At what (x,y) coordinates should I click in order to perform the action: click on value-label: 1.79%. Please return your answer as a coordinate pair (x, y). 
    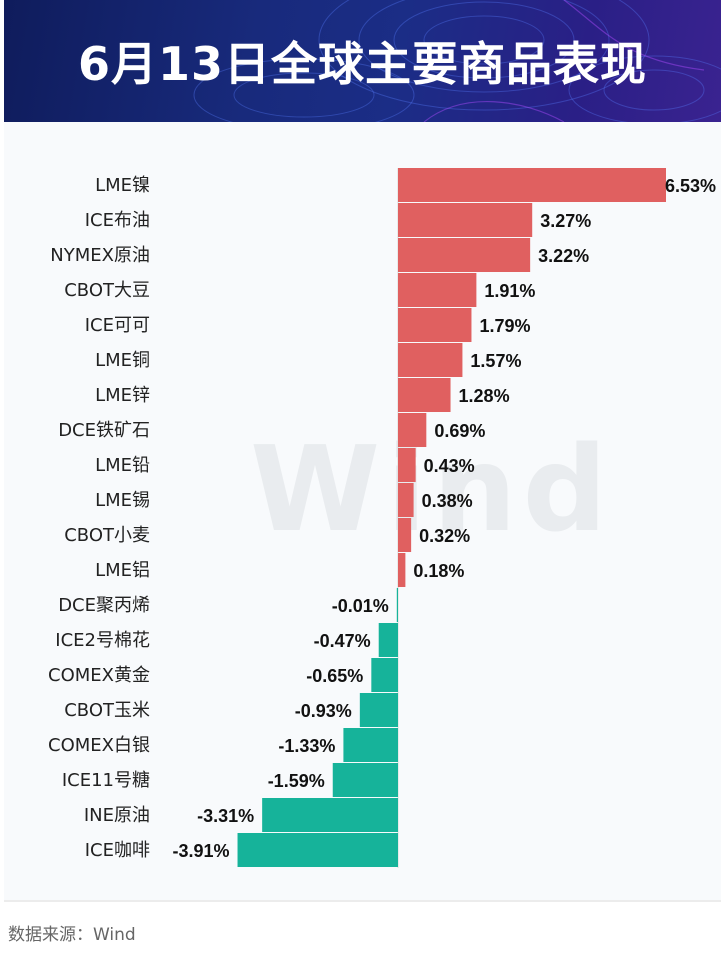
    Looking at the image, I should click on (504, 326).